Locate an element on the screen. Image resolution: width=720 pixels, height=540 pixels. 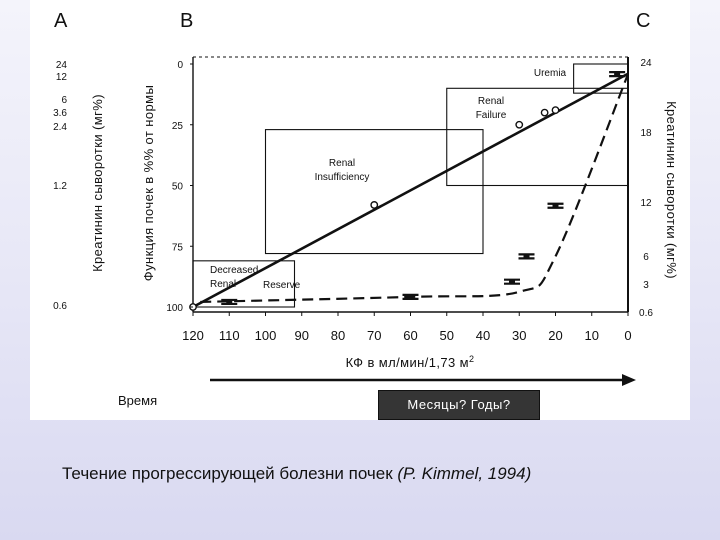
region-label-3-line-1: Renal is located at coordinates (342, 163).